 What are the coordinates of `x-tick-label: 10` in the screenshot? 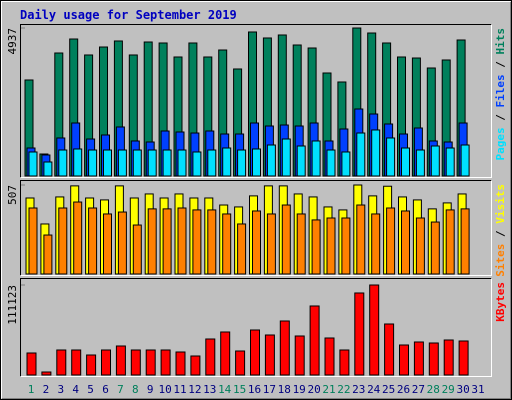 It's located at (164, 389).